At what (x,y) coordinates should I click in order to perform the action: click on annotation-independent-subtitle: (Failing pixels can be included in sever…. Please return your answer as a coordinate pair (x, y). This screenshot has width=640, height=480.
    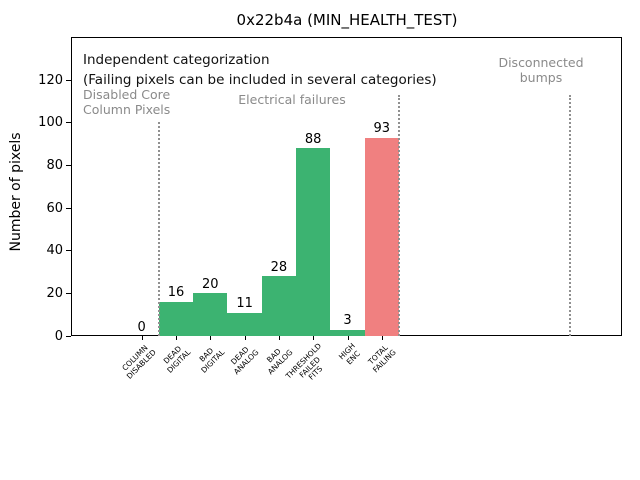
    Looking at the image, I should click on (260, 80).